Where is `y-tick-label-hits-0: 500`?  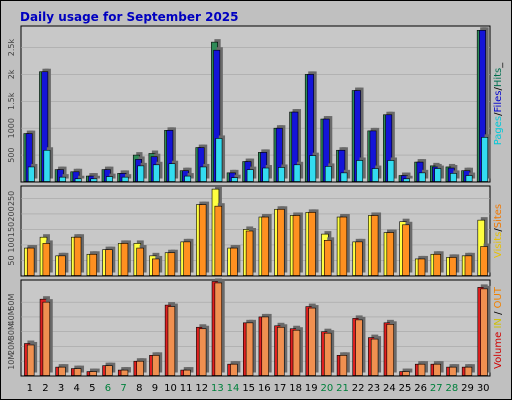 y-tick-label-hits-0: 500 is located at coordinates (11, 154).